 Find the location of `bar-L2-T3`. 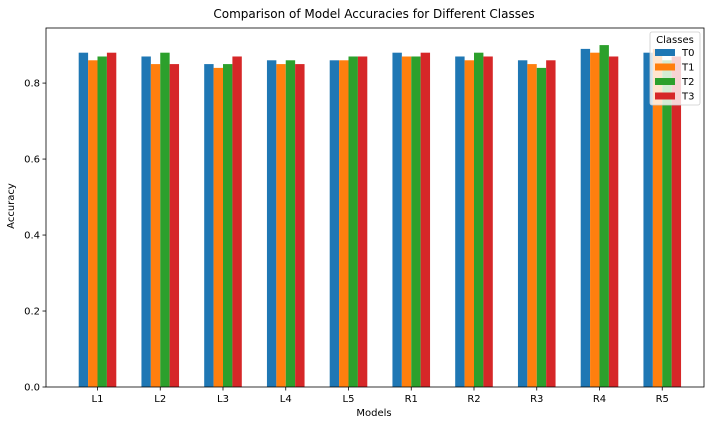

bar-L2-T3 is located at coordinates (174, 225).